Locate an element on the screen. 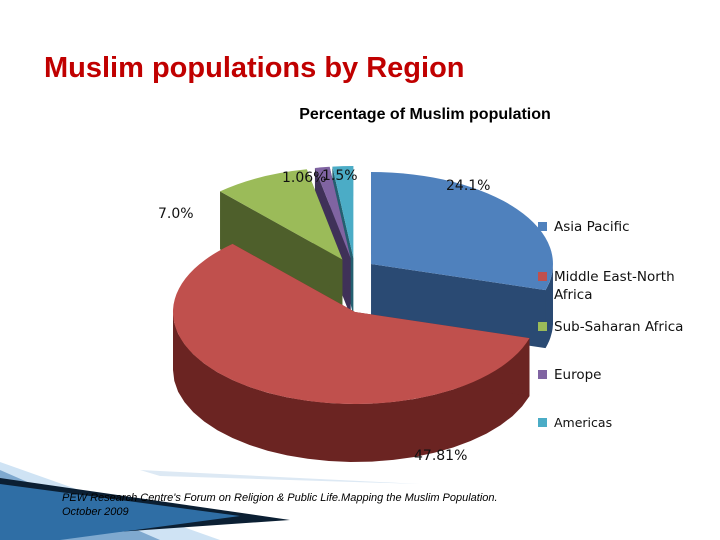 Image resolution: width=720 pixels, height=540 pixels. chart-title: Percentage of Muslim population is located at coordinates (425, 114).